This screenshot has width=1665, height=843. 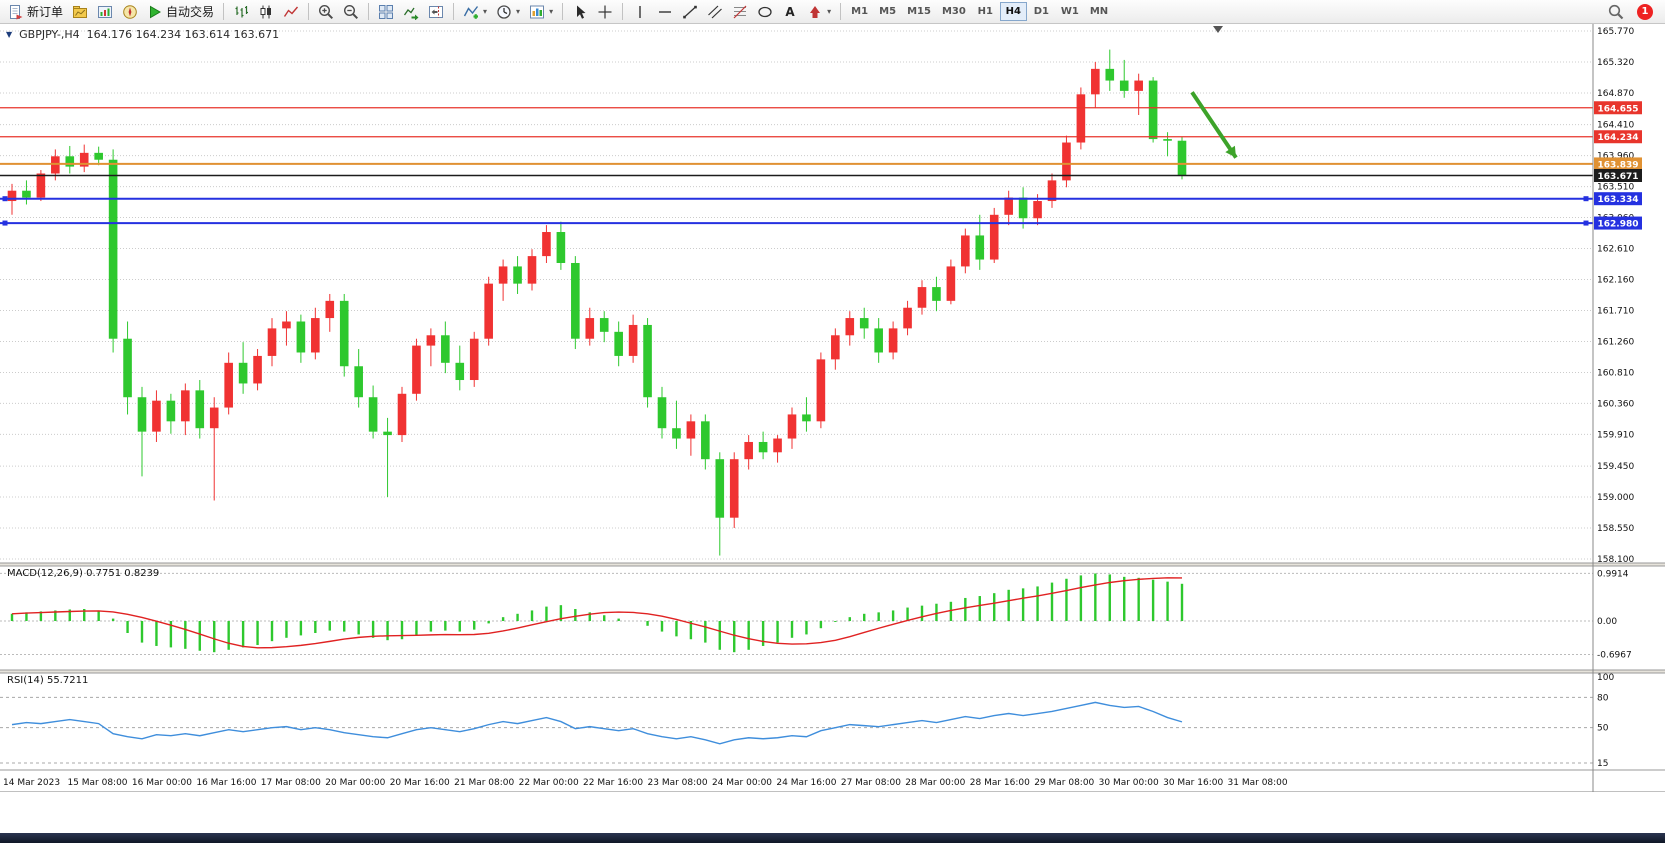 I want to click on svg-text: 161.260, so click(x=1615, y=342).